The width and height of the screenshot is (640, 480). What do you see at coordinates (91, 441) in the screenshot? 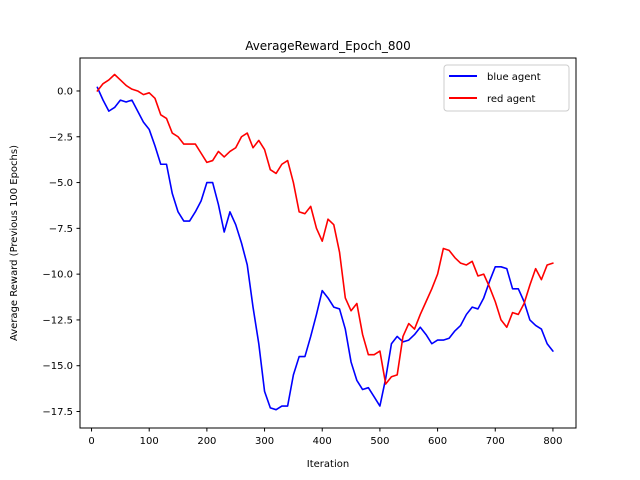
I see `x-tick-label-0: 0` at bounding box center [91, 441].